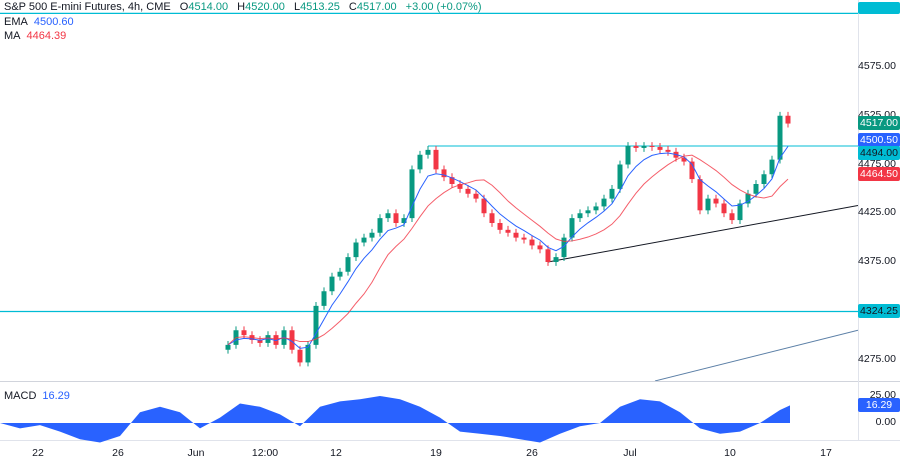  I want to click on price-label-level: 4324.25, so click(879, 311).